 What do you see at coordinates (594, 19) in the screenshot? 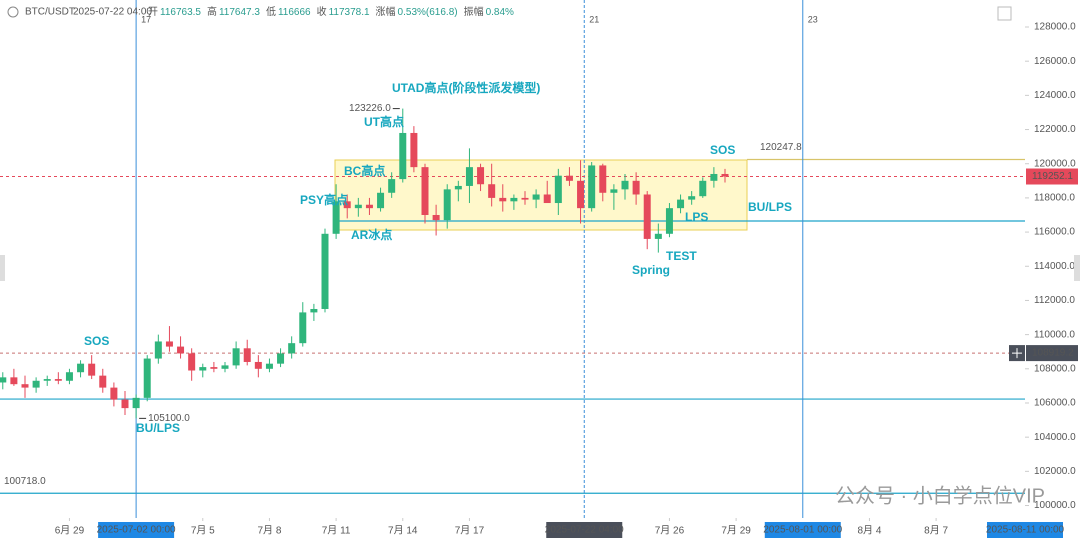
I see `marker-label: 21` at bounding box center [594, 19].